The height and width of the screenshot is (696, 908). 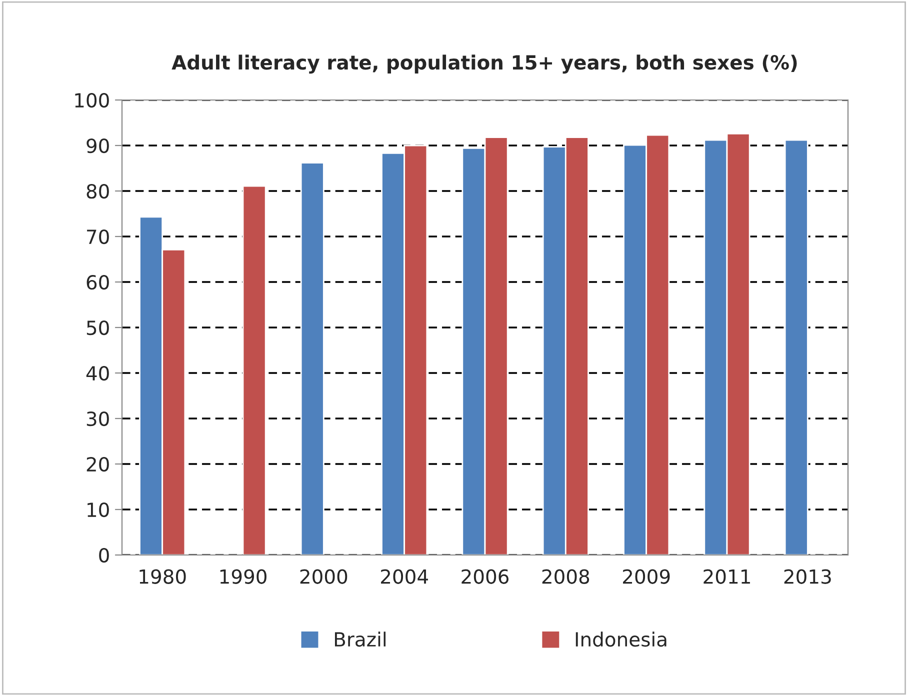 What do you see at coordinates (360, 639) in the screenshot?
I see `legend-label: Brazil` at bounding box center [360, 639].